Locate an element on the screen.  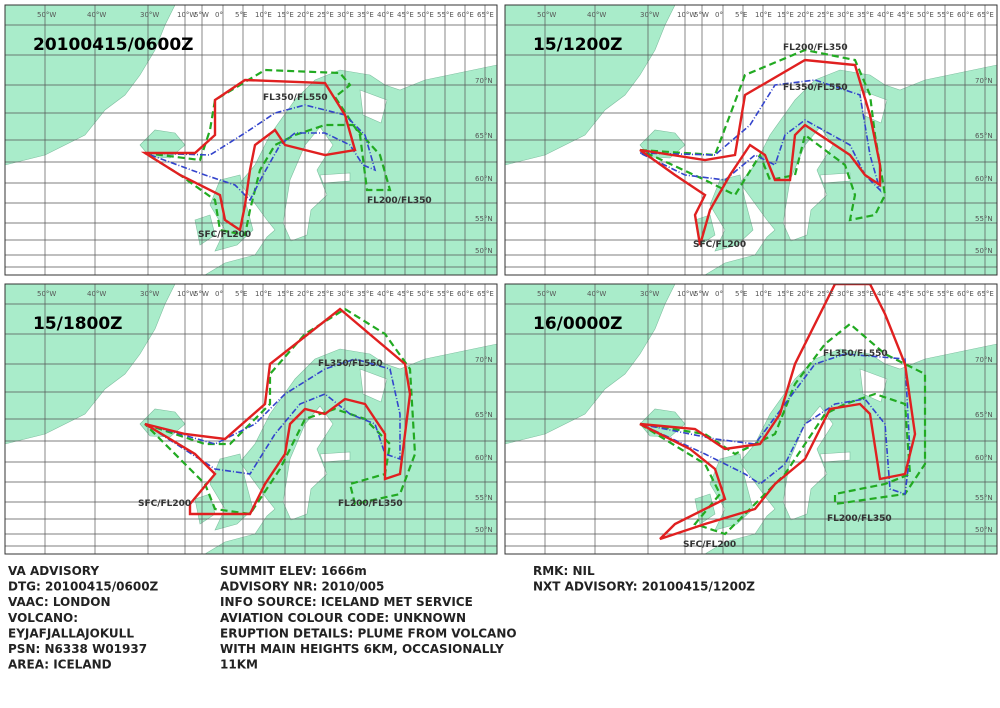
advisory-line: ERUPTION DETAILS: PLUME FROM VOLCANO is located at coordinates (368, 633).